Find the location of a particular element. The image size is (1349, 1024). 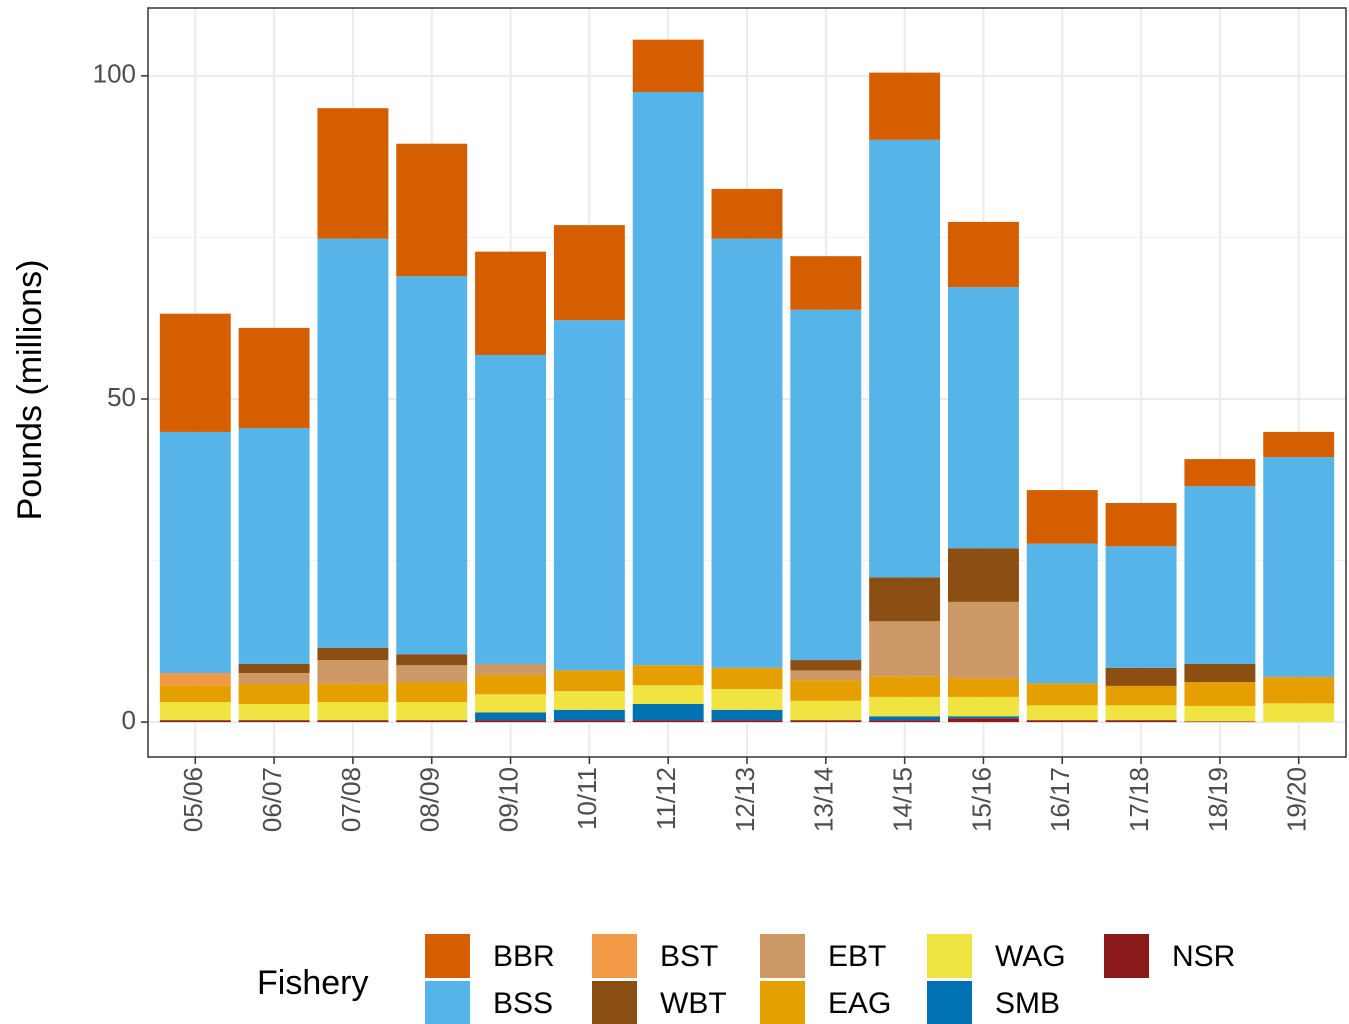

x-tick-label: 05/06 is located at coordinates (193, 799).